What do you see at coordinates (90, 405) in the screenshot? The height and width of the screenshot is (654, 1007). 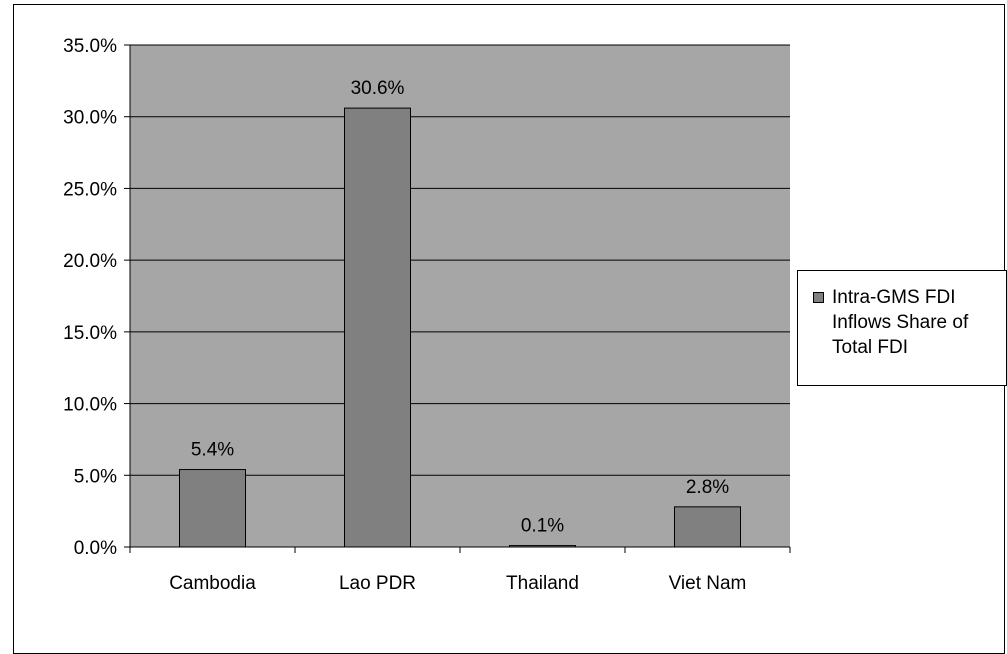 I see `y-tick-label: 10.0%` at bounding box center [90, 405].